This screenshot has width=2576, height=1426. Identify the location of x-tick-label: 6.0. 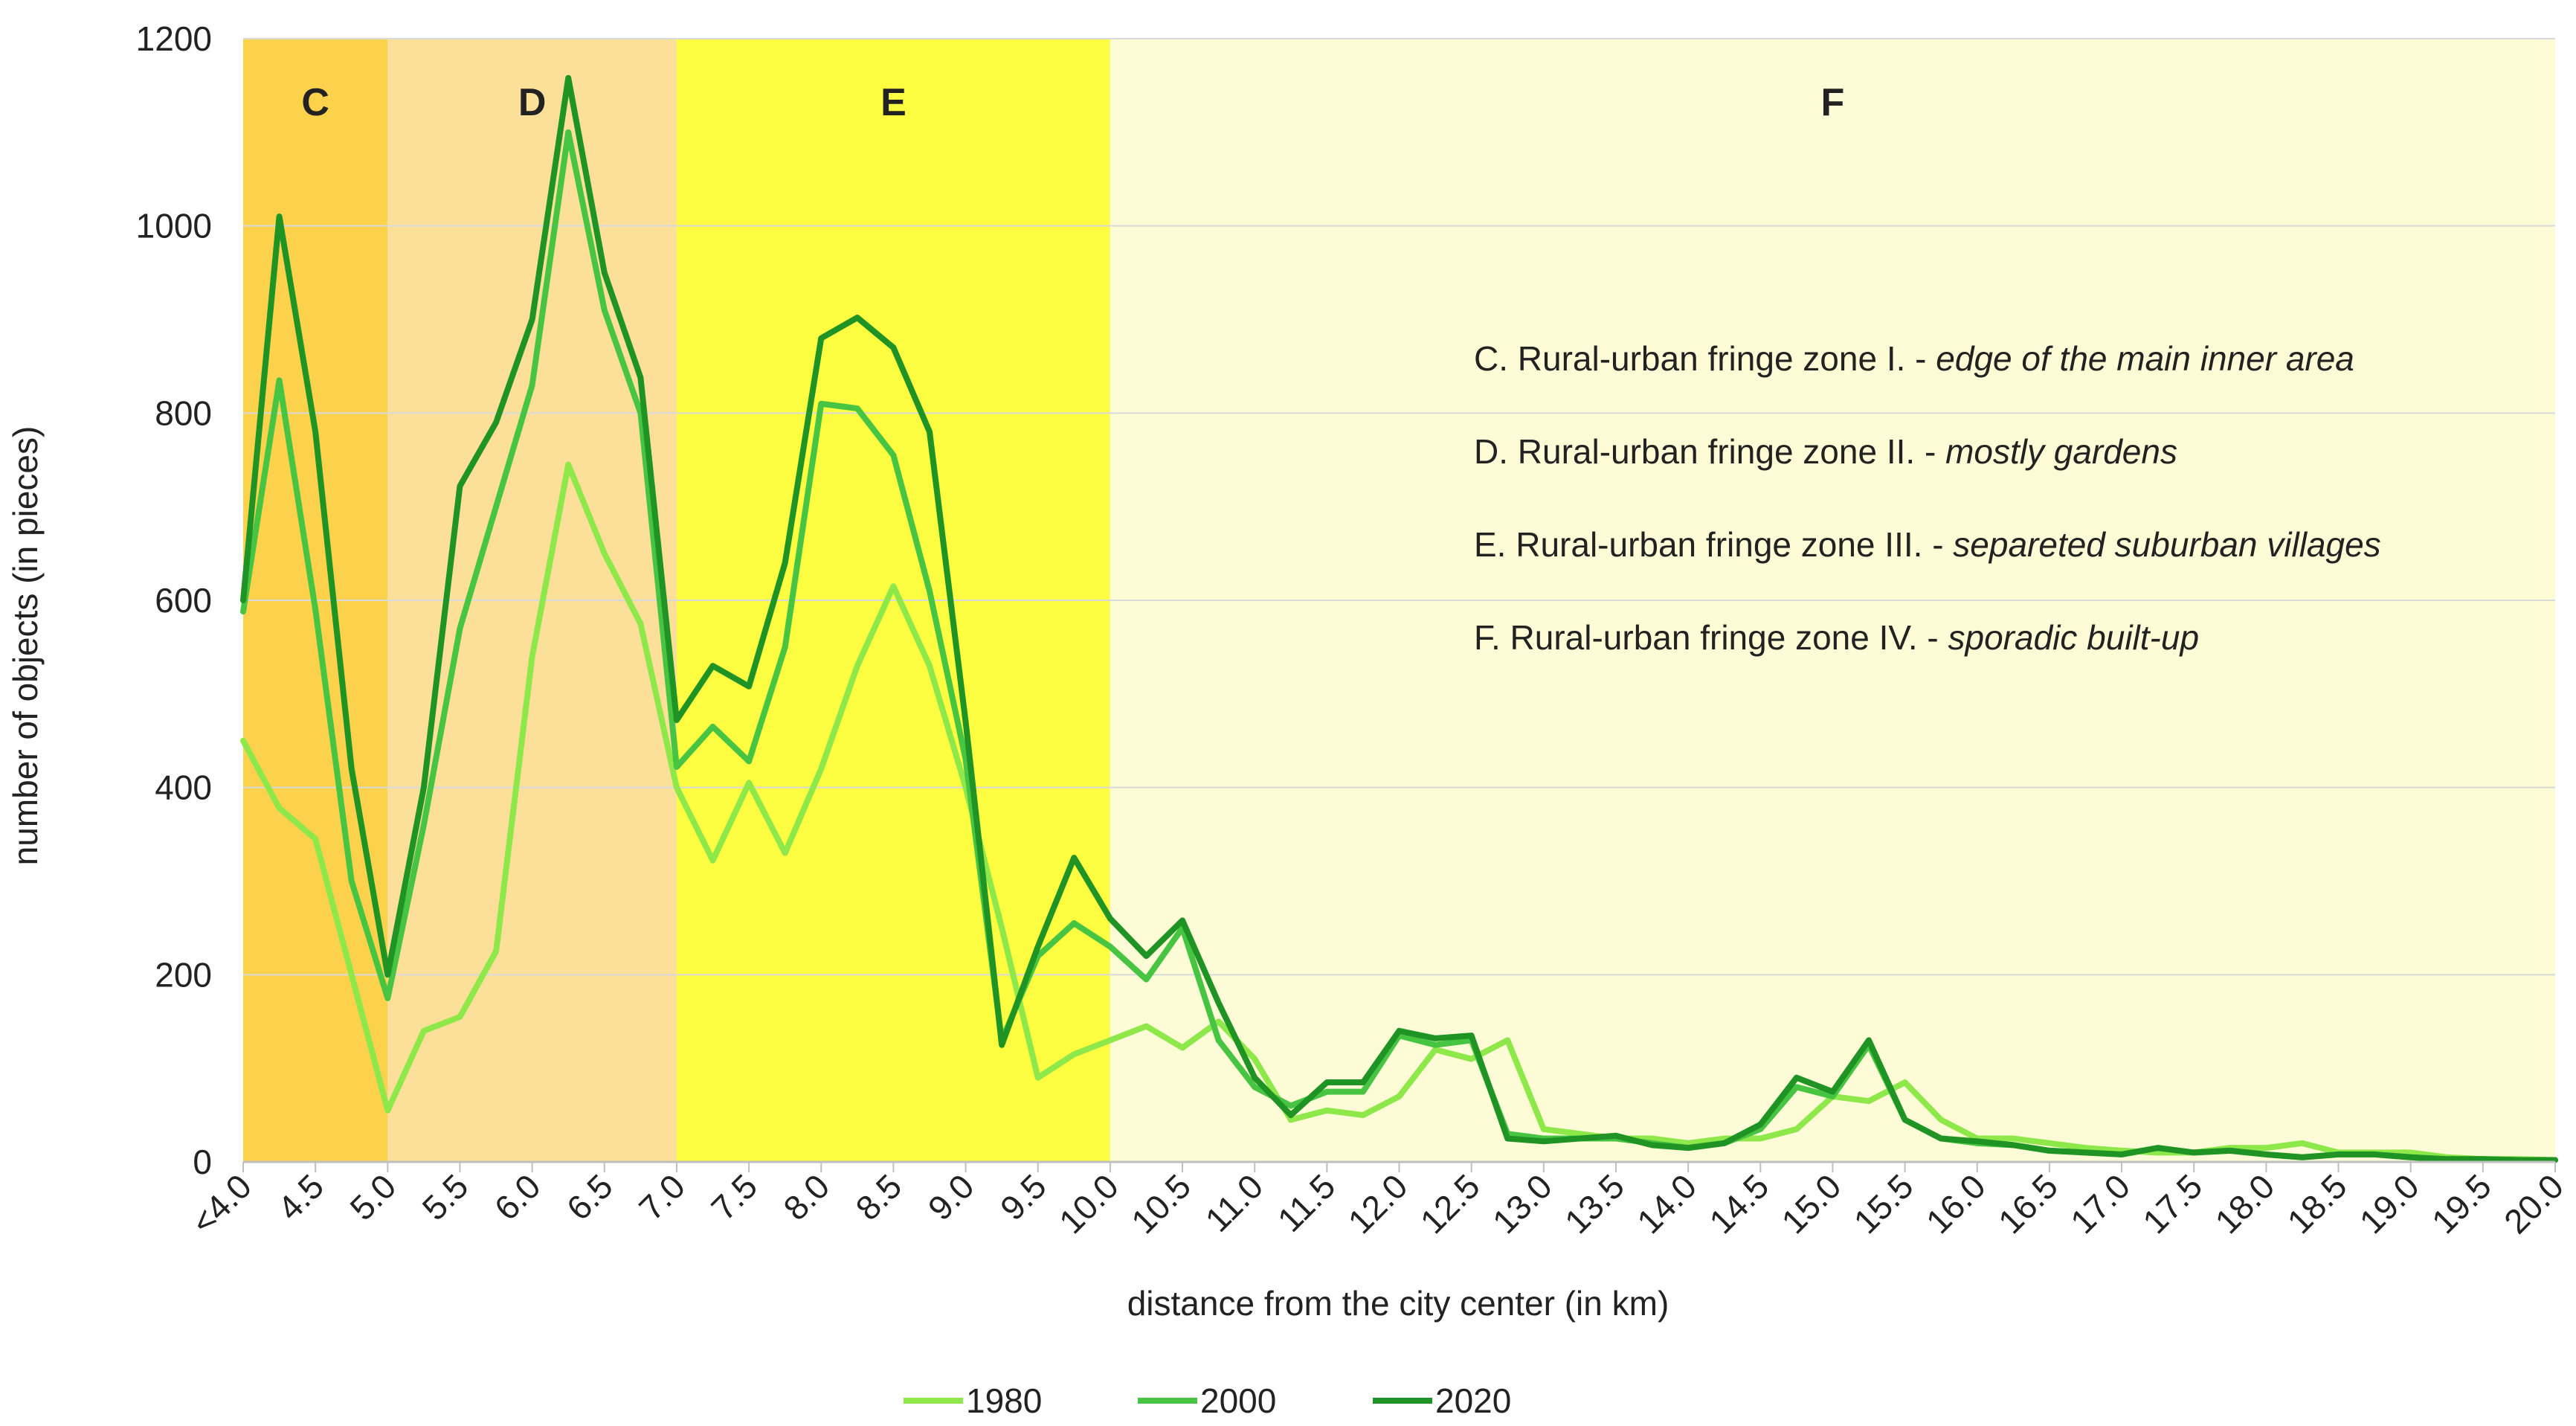
(517, 1196).